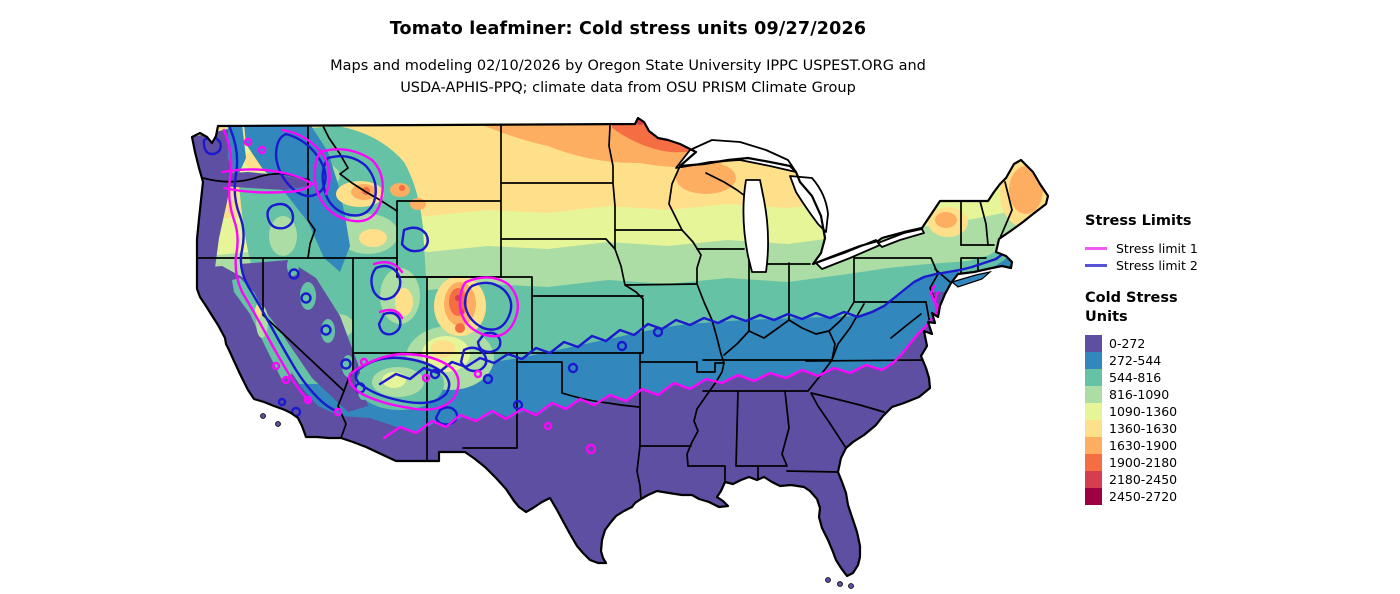  I want to click on zone-red-spot, so click(682, 133).